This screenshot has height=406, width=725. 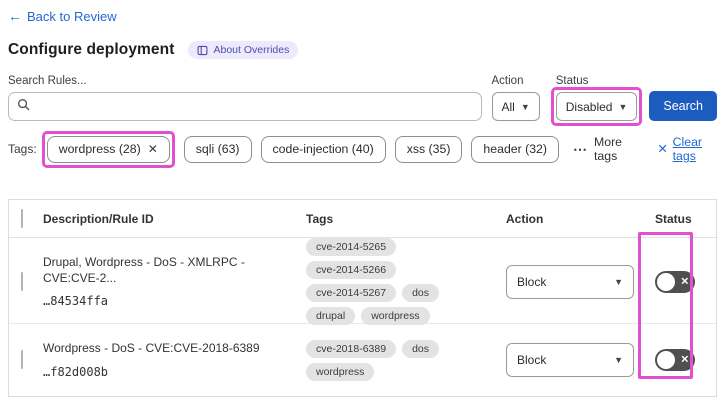 I want to click on status-filter-label: Status, so click(x=572, y=81).